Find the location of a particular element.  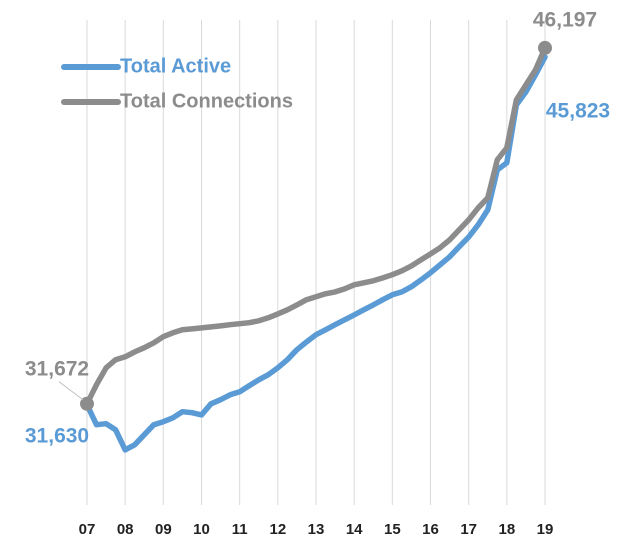

x-tick-label: 18 is located at coordinates (506, 529).